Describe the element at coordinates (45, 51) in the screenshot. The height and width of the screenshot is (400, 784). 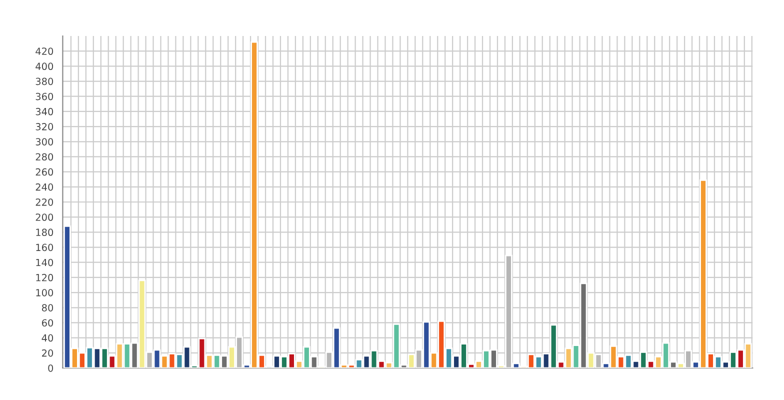
I see `y-tick-label: 420` at that location.